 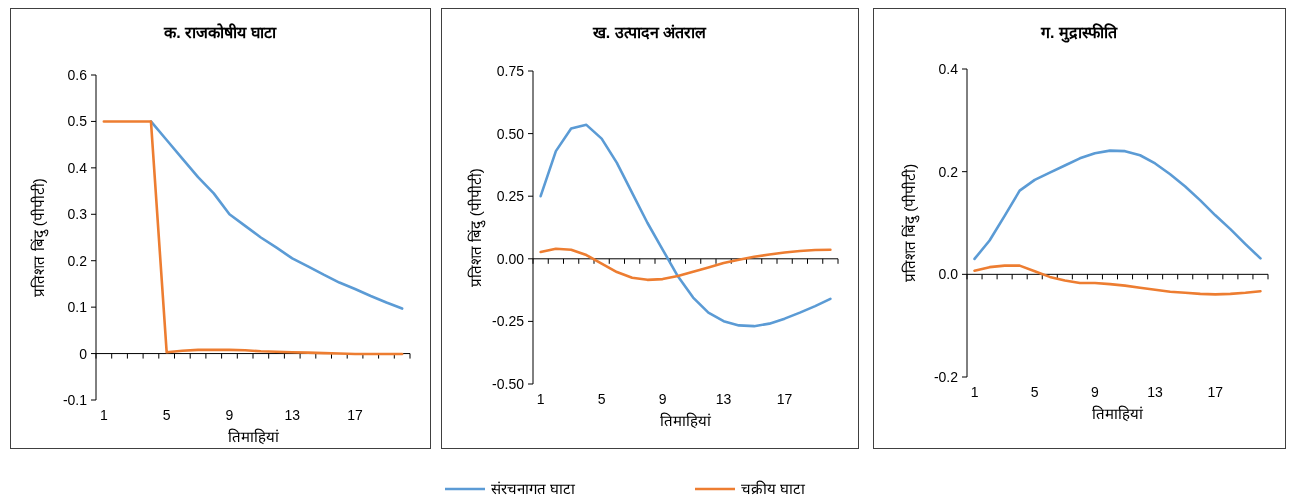 I want to click on legend-label: चक्रीय घाटा, so click(x=774, y=488).